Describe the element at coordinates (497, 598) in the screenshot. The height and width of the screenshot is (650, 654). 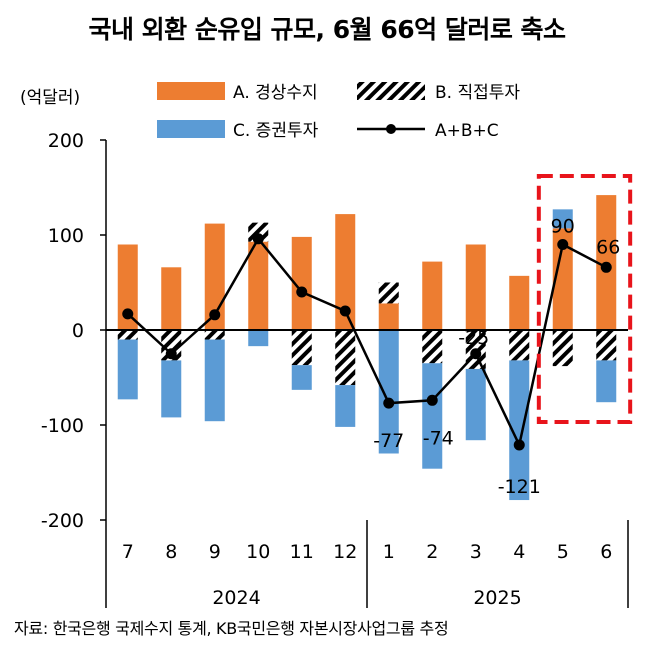
I see `year-label-2025: 2025` at that location.